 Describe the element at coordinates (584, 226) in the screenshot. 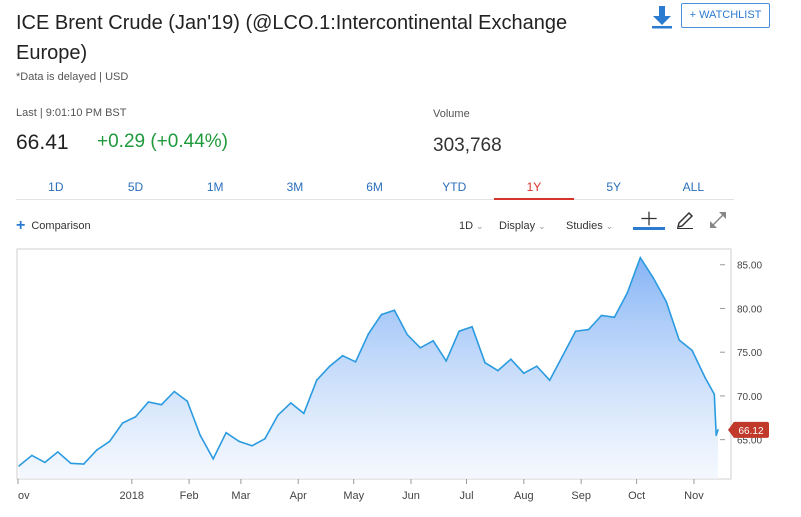

I see `studies-label: Studies` at that location.